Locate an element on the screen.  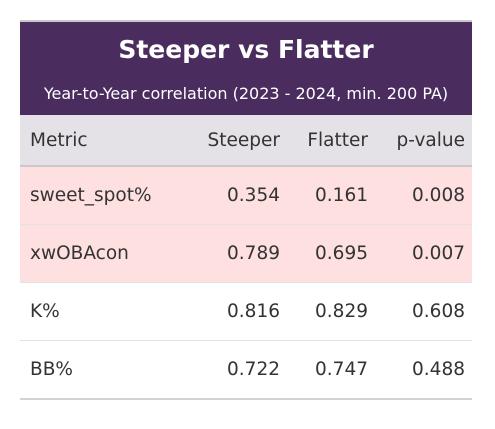
metric-cell: BB% is located at coordinates (51, 369).